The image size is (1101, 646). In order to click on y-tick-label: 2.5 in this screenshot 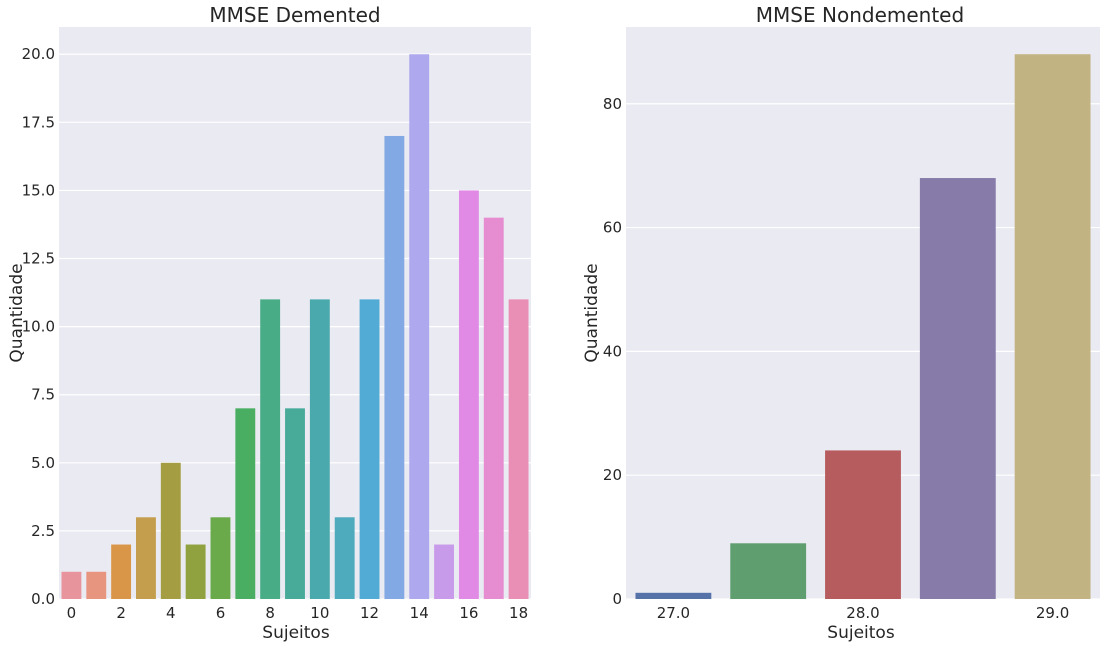, I will do `click(43, 531)`.